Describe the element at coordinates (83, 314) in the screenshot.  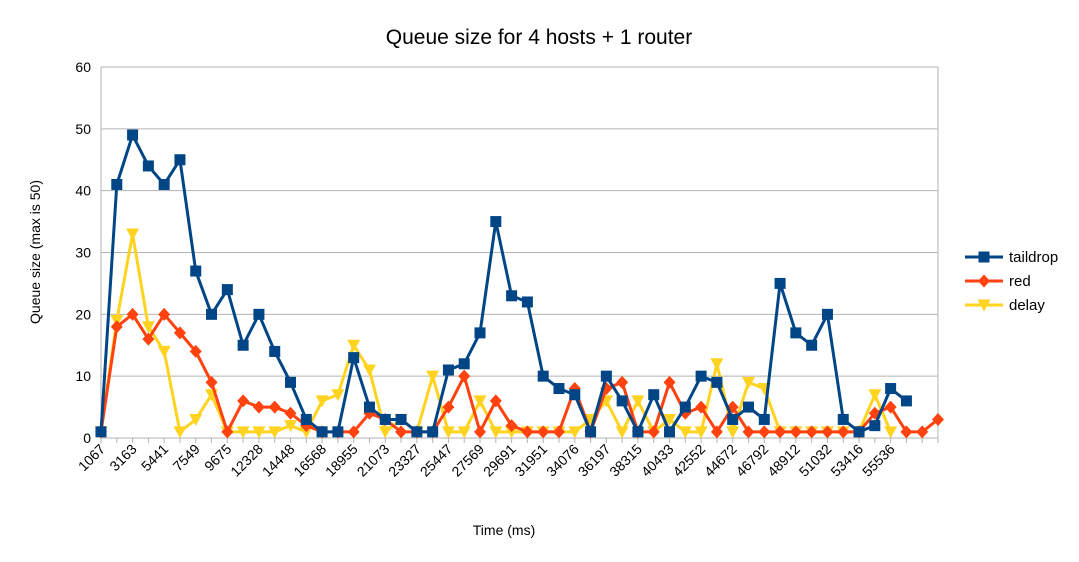
I see `y-tick-label: 20` at that location.